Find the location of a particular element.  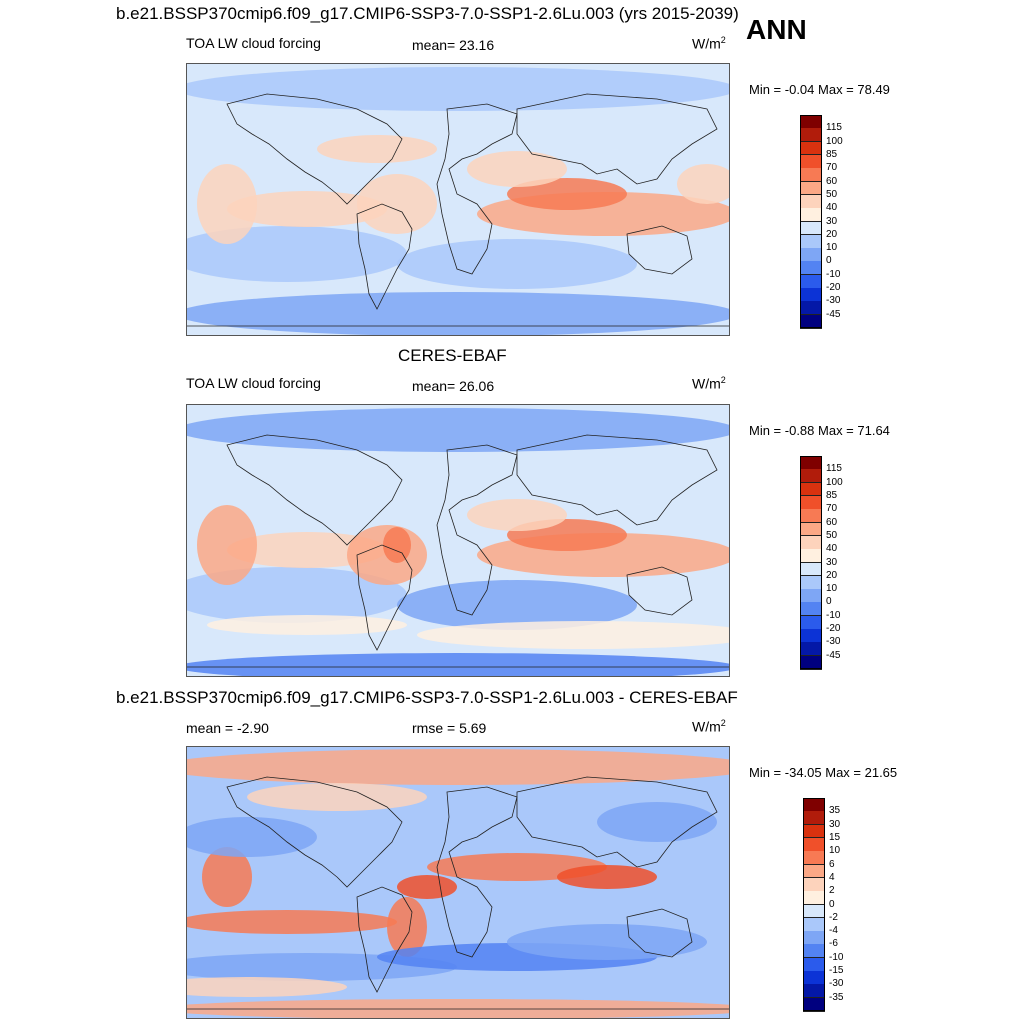

obs-title: CERES-EBAF is located at coordinates (452, 355).